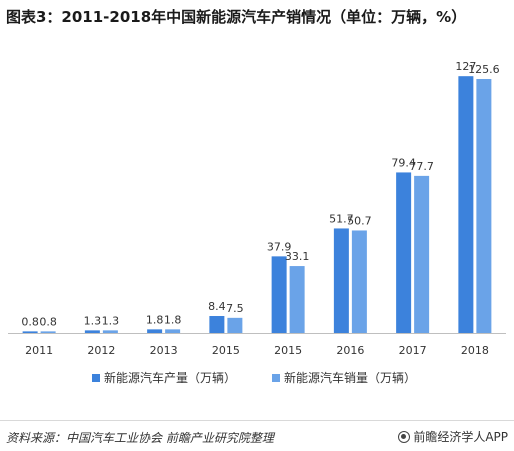 Image resolution: width=514 pixels, height=451 pixels. What do you see at coordinates (297, 256) in the screenshot?
I see `data-label-sales: 33.1` at bounding box center [297, 256].